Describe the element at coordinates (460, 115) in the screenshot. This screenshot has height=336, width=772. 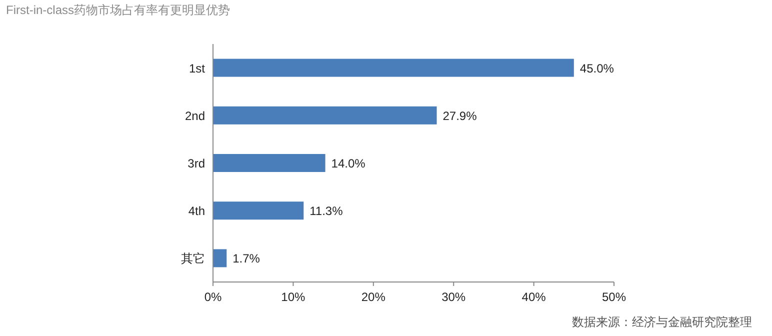
I see `data-label: 27.9%` at that location.